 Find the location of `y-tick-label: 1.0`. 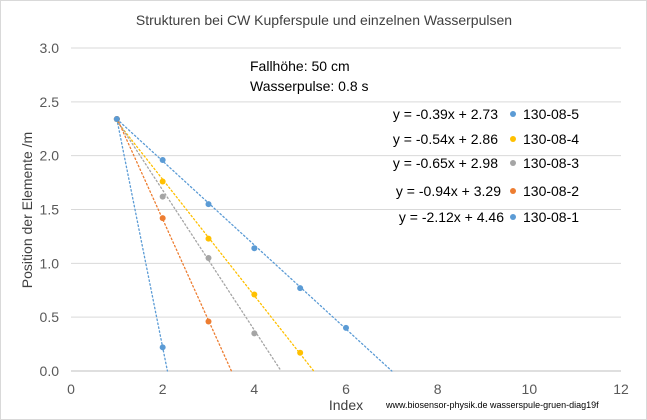

y-tick-label: 1.0 is located at coordinates (50, 263).